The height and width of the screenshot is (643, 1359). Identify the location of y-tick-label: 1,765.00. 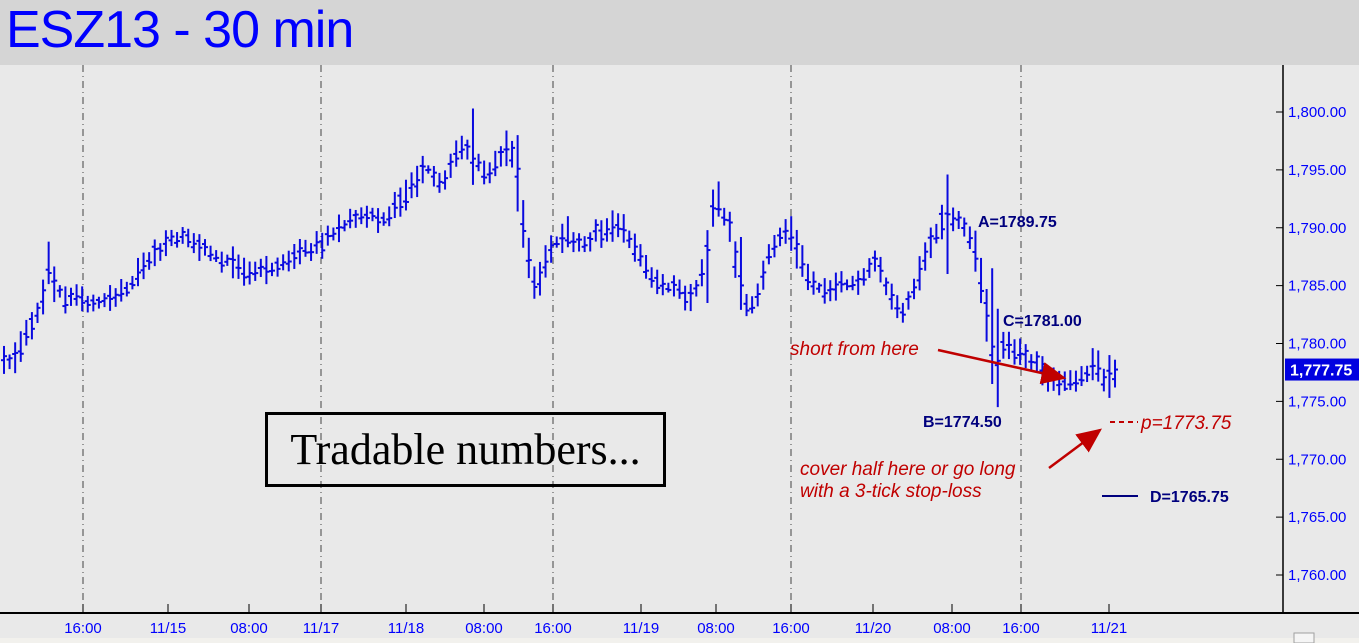
(1317, 517).